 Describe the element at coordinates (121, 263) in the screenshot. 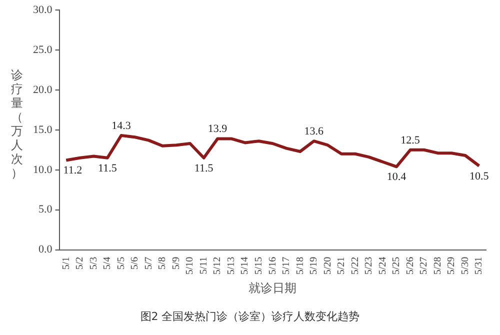

I see `x-tick-label: 5/5` at that location.